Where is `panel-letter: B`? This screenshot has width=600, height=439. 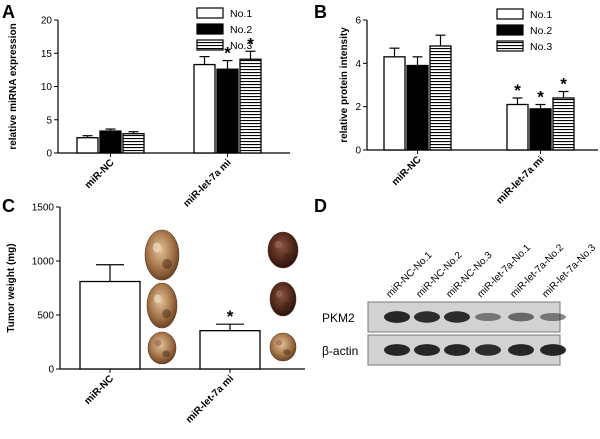 panel-letter: B is located at coordinates (320, 12).